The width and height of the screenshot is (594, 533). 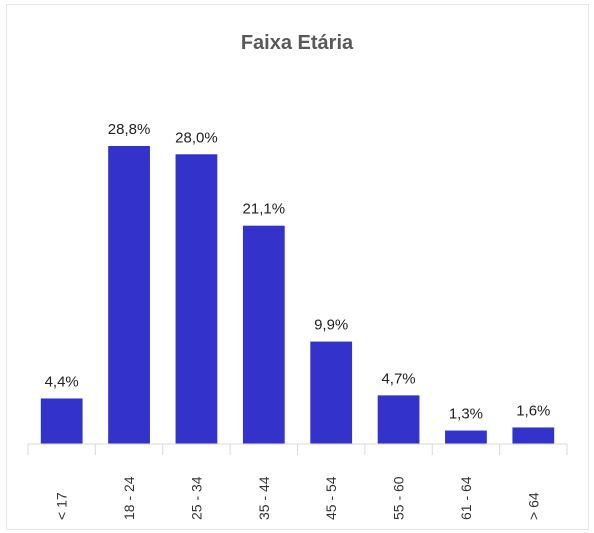 I want to click on data-label: 1,6%, so click(x=533, y=410).